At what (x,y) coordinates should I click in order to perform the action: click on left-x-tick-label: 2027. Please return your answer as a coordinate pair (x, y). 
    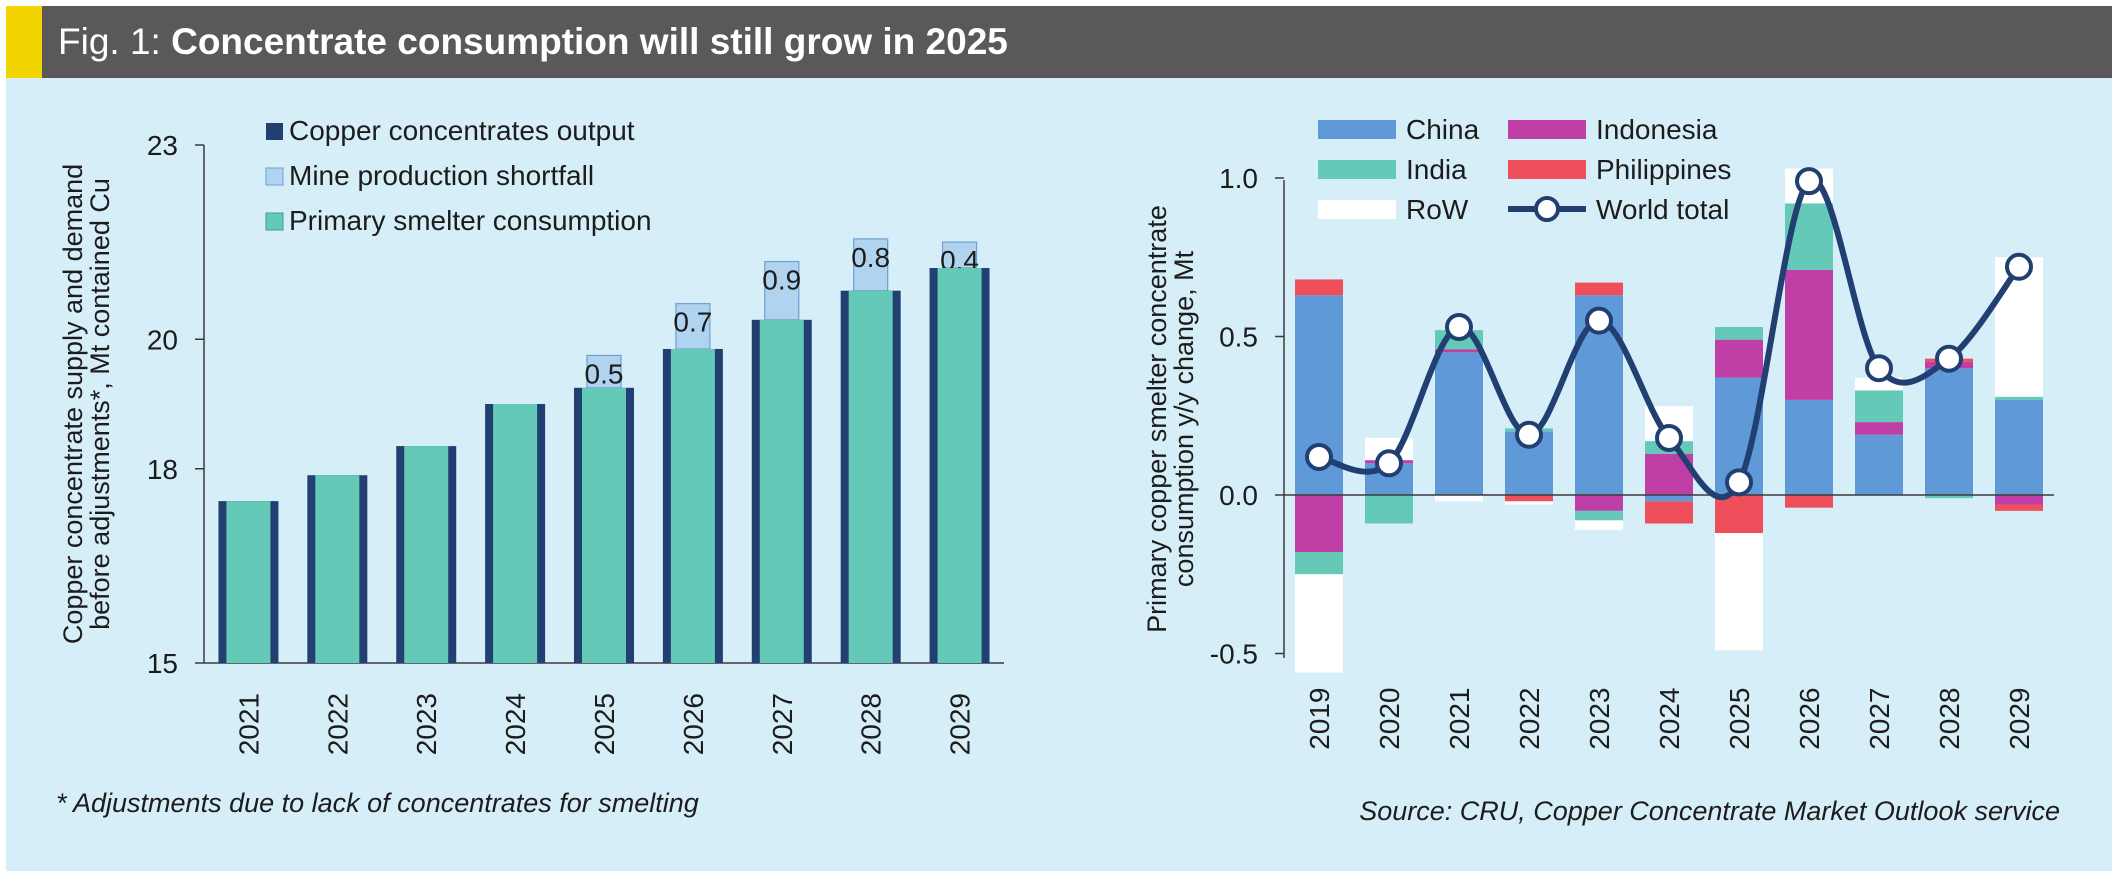
    Looking at the image, I should click on (782, 724).